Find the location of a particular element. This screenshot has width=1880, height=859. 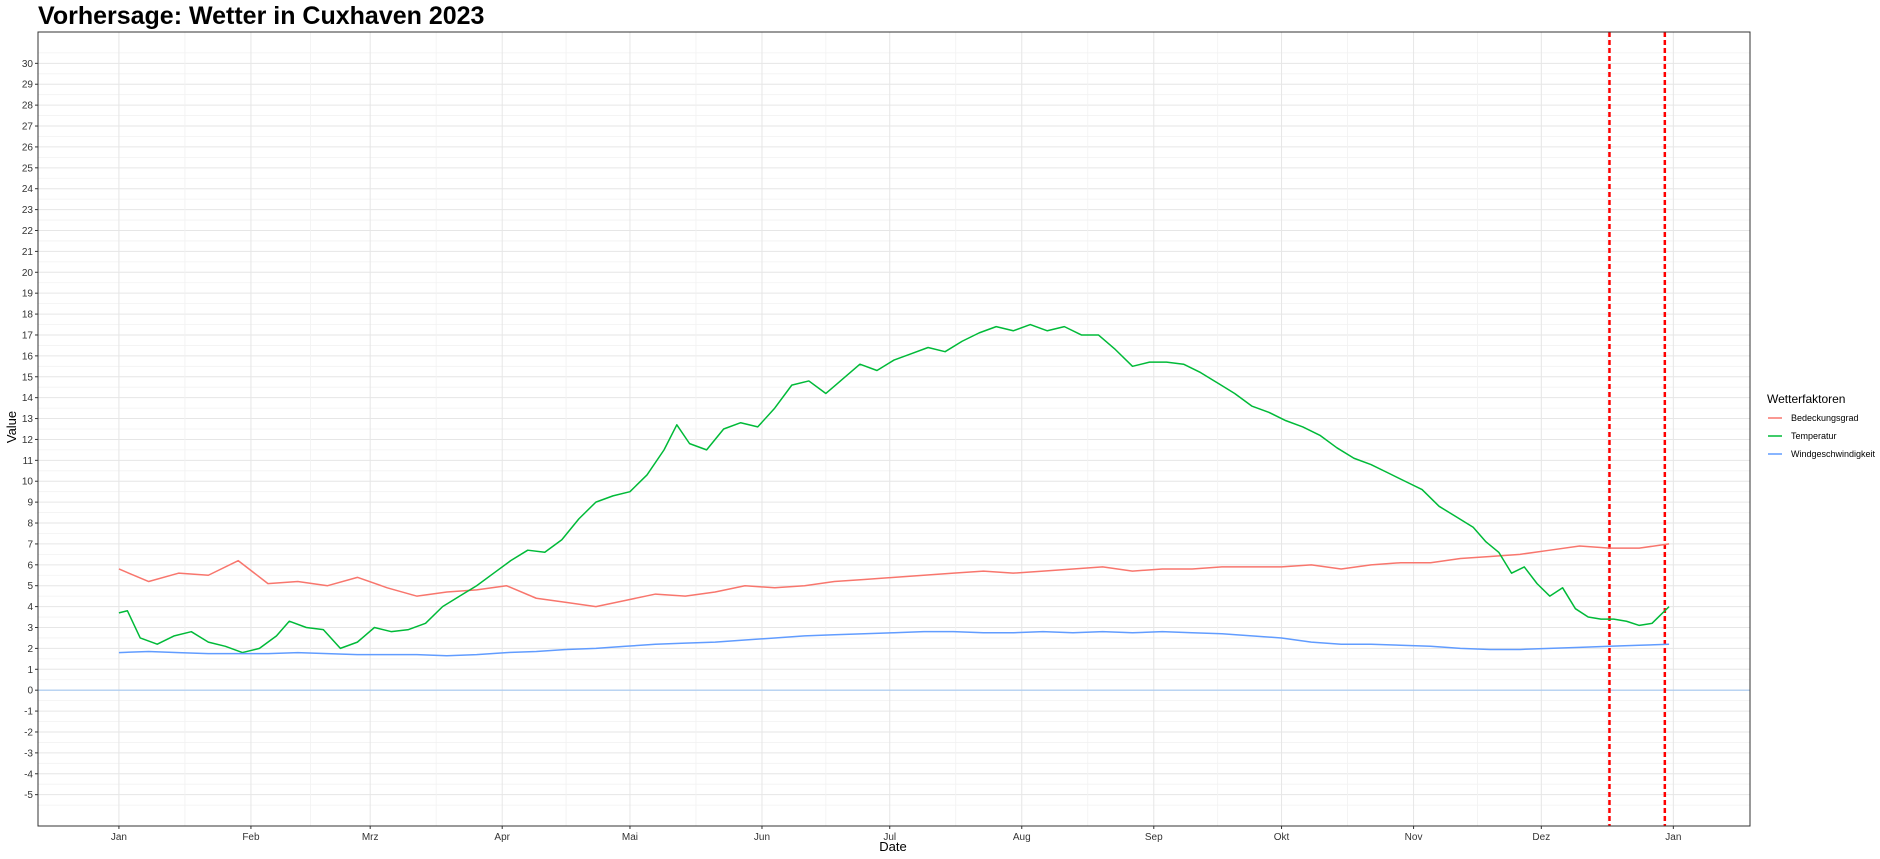

y-tick-label: 5 is located at coordinates (30, 586).